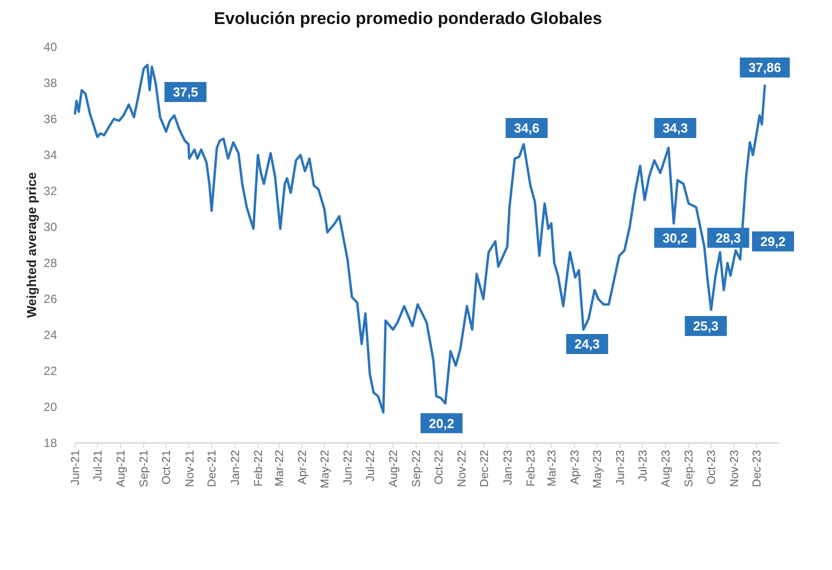  I want to click on y-tick-label: 26, so click(51, 299).